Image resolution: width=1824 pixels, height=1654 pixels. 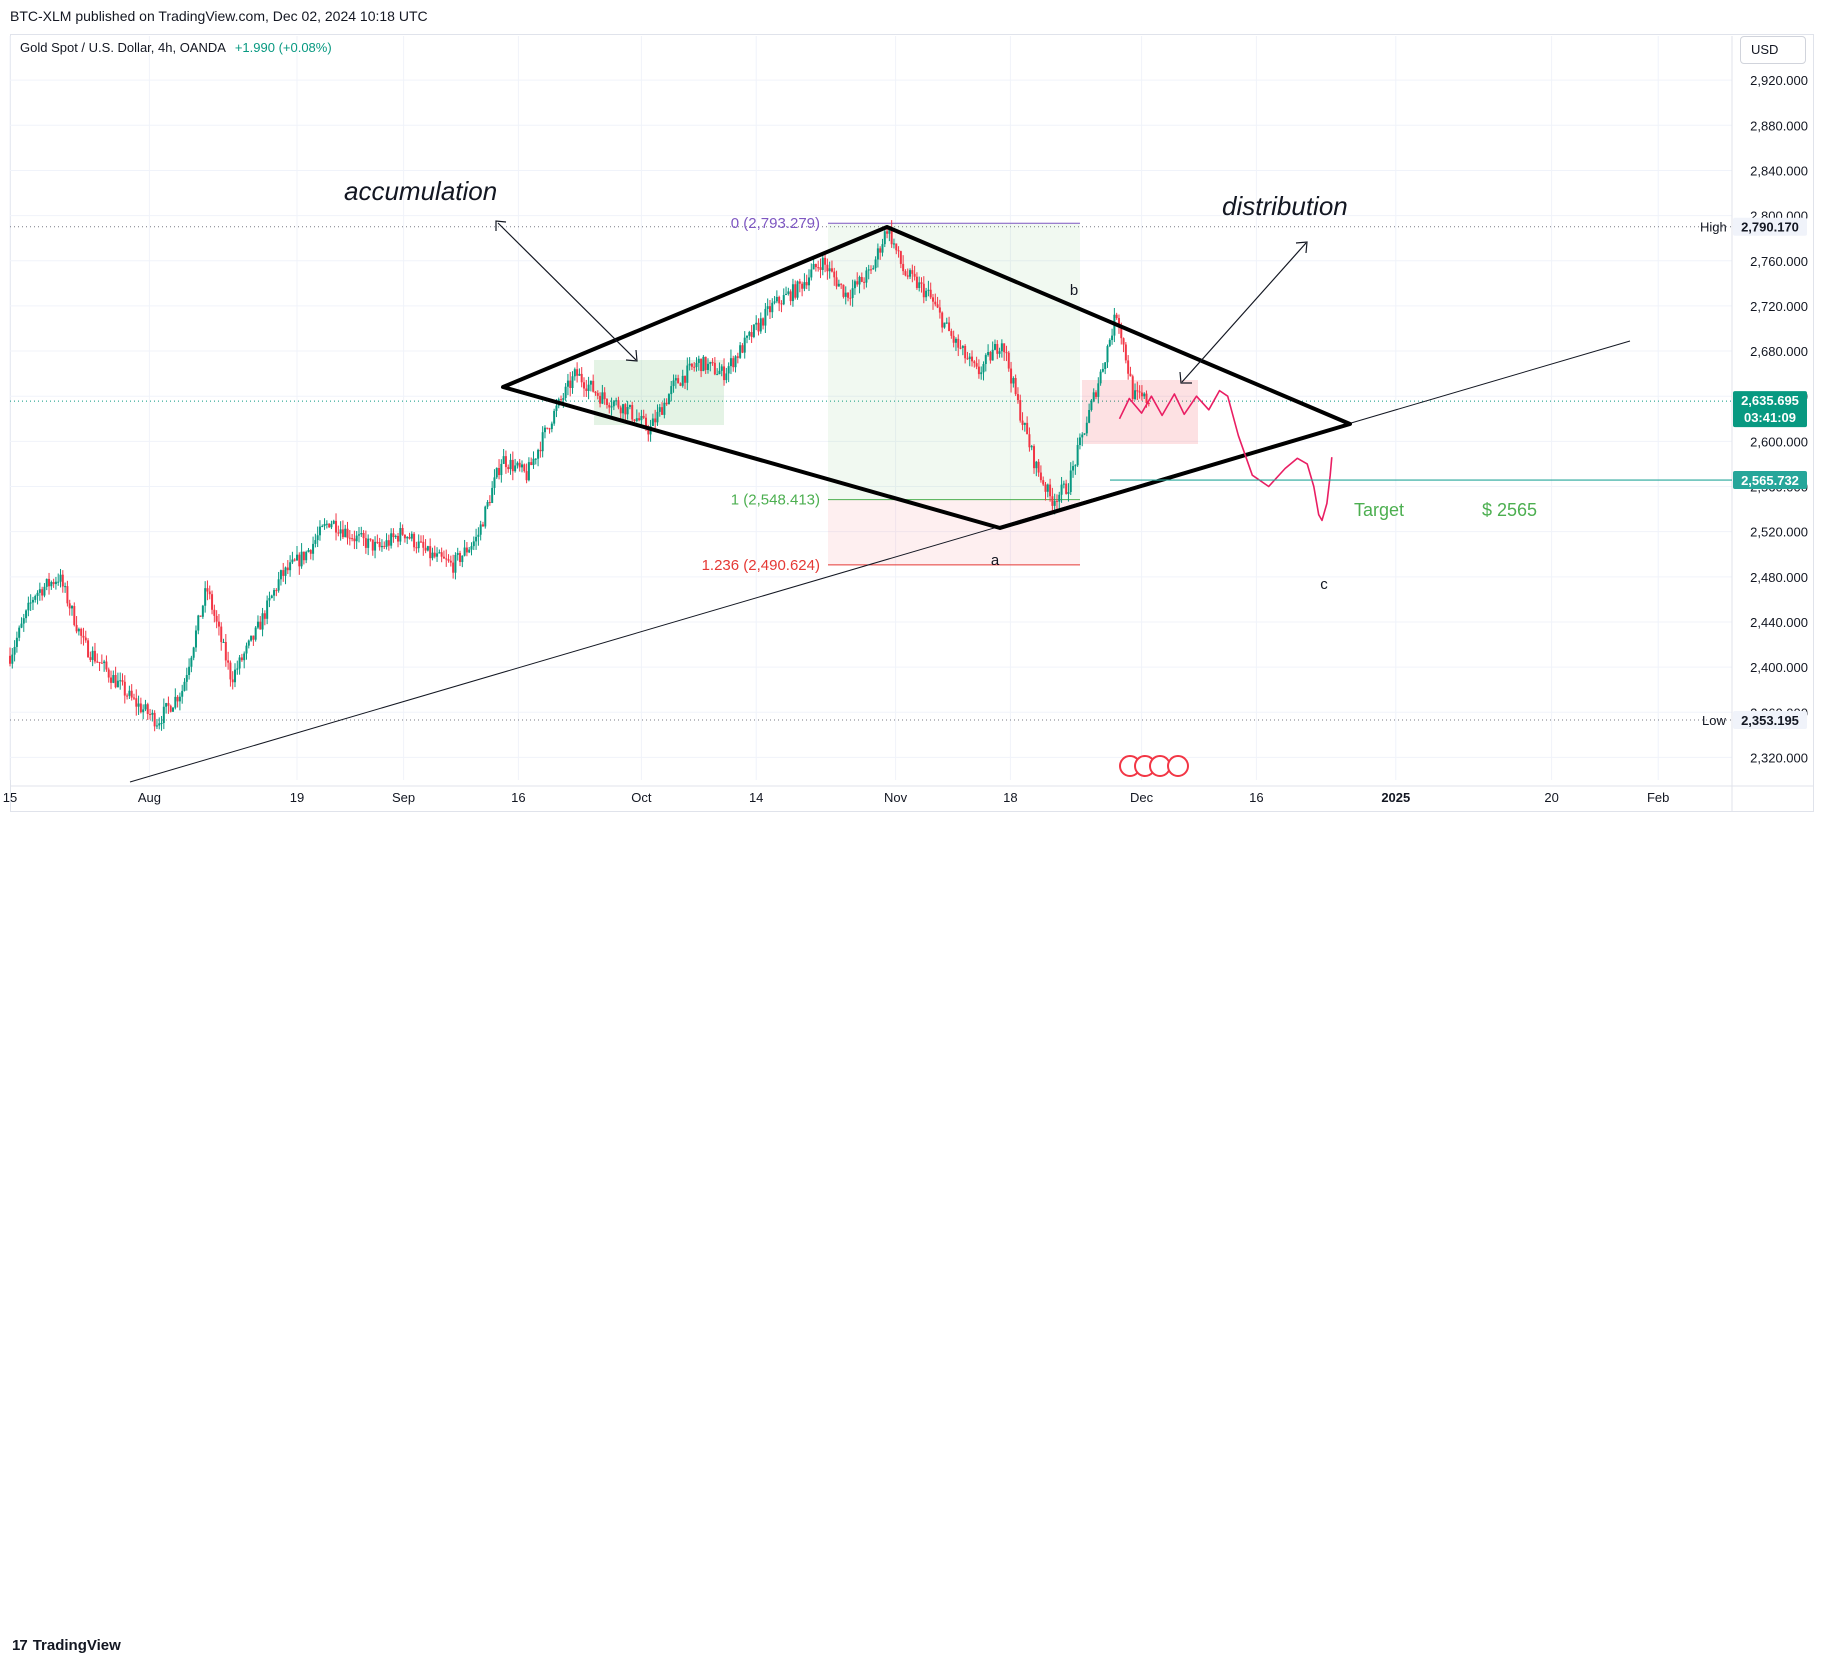 I want to click on fib-label: 1 (2,548.413), so click(x=775, y=500).